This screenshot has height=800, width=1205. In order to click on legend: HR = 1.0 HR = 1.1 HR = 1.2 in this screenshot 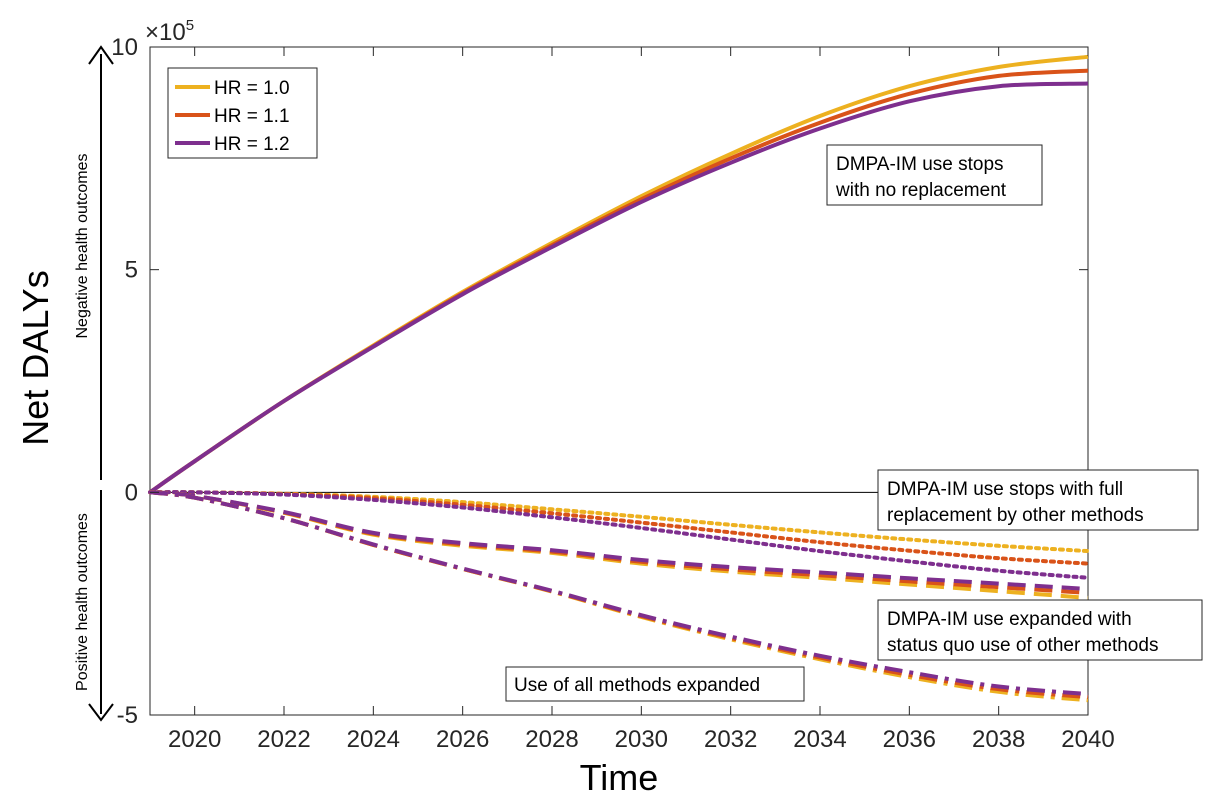, I will do `click(242, 113)`.